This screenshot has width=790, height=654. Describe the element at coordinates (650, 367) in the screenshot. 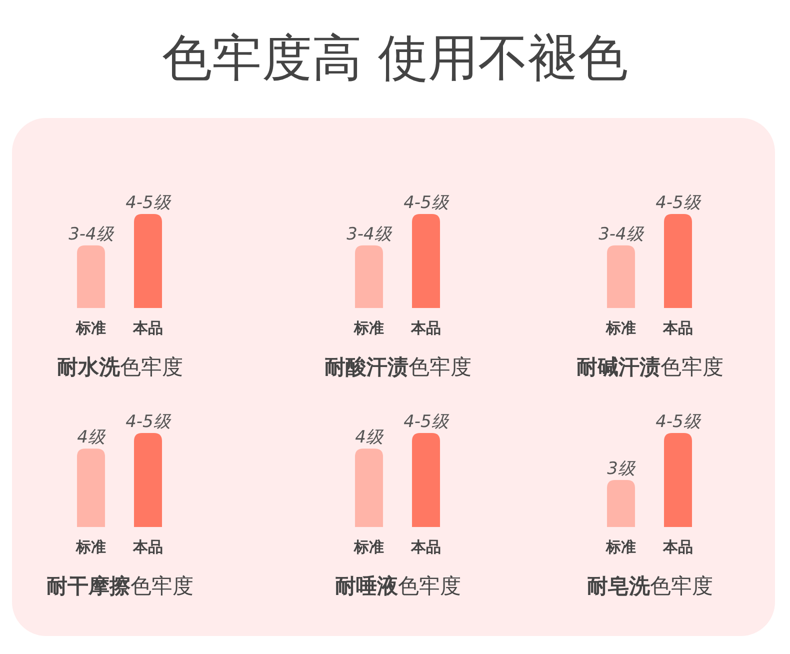

I see `text: 耐碱汗渍色牢度` at that location.